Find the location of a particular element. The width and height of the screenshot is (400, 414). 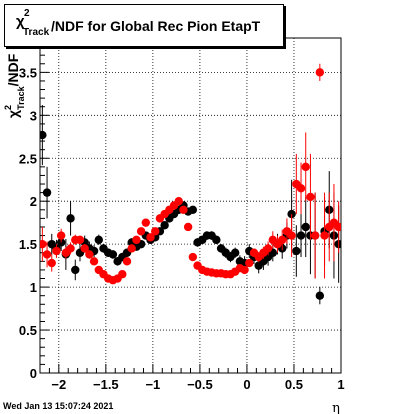

title-superscript: 2 is located at coordinates (27, 13).